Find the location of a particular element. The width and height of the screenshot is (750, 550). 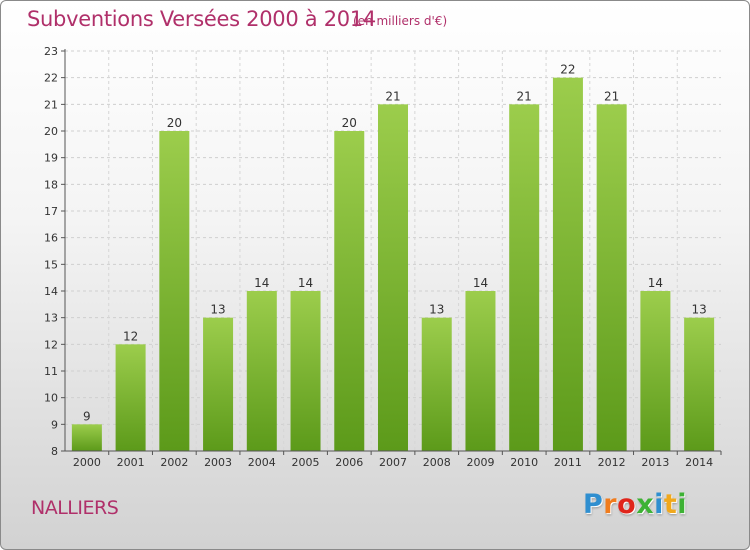

x-tick-label: 2012 is located at coordinates (612, 462).